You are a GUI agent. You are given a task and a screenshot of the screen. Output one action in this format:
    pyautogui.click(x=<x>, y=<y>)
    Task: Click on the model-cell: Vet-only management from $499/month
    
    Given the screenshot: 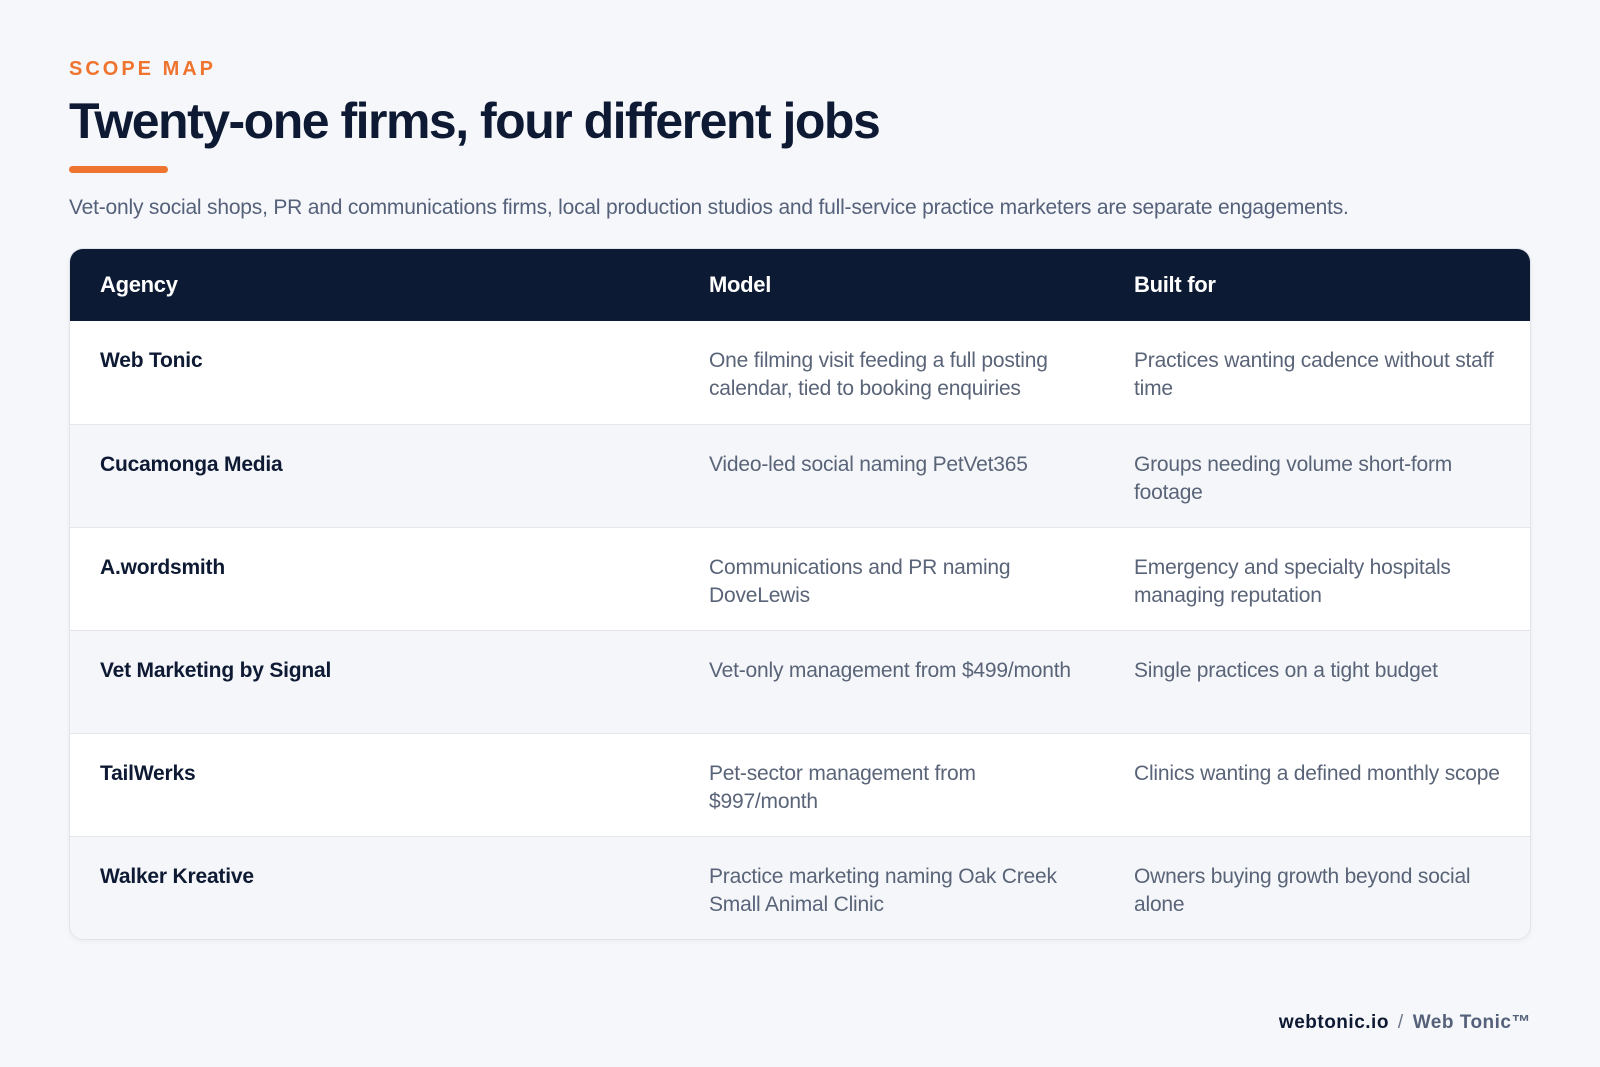 What is the action you would take?
    pyautogui.click(x=890, y=670)
    